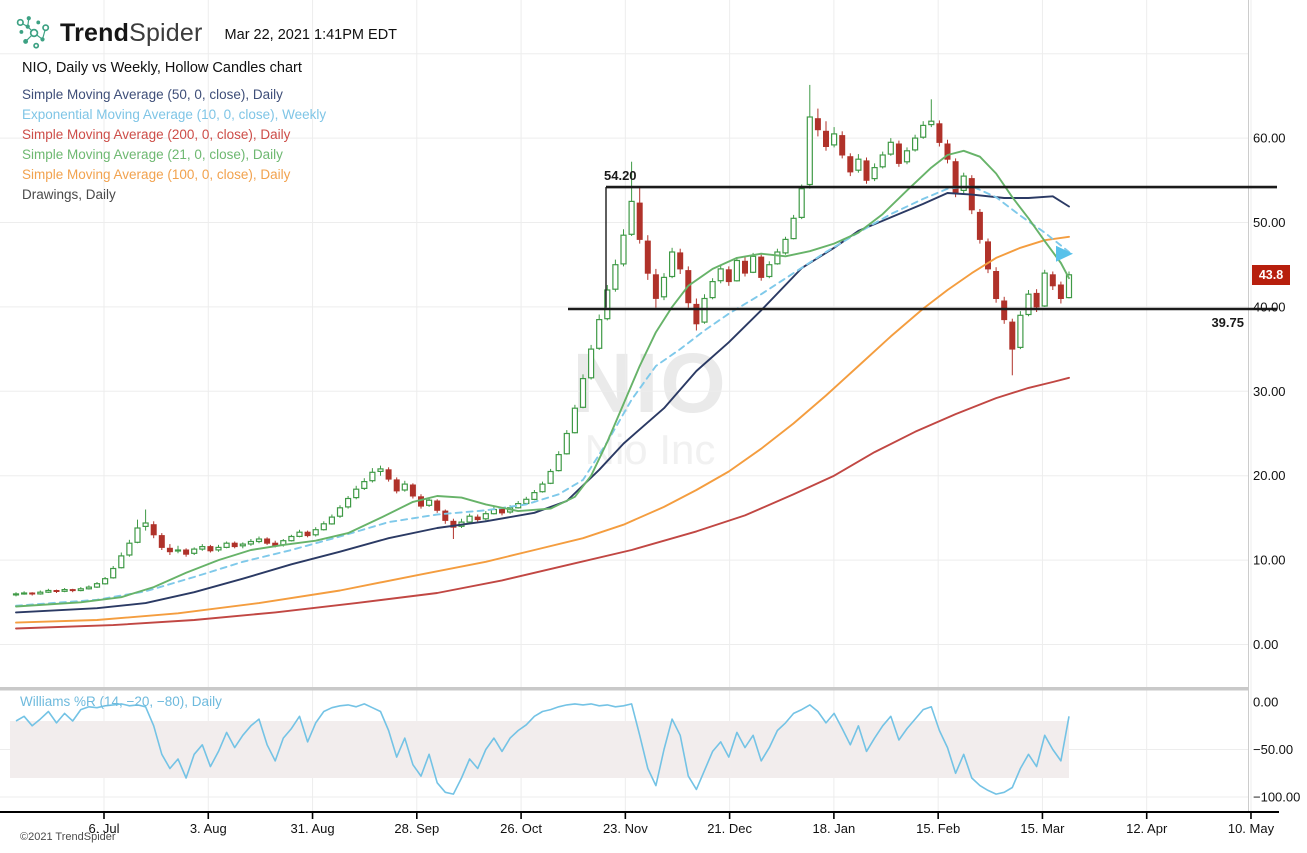 The image size is (1307, 853). What do you see at coordinates (68, 837) in the screenshot?
I see `copyright-notice: ©2021 TrendSpider` at bounding box center [68, 837].